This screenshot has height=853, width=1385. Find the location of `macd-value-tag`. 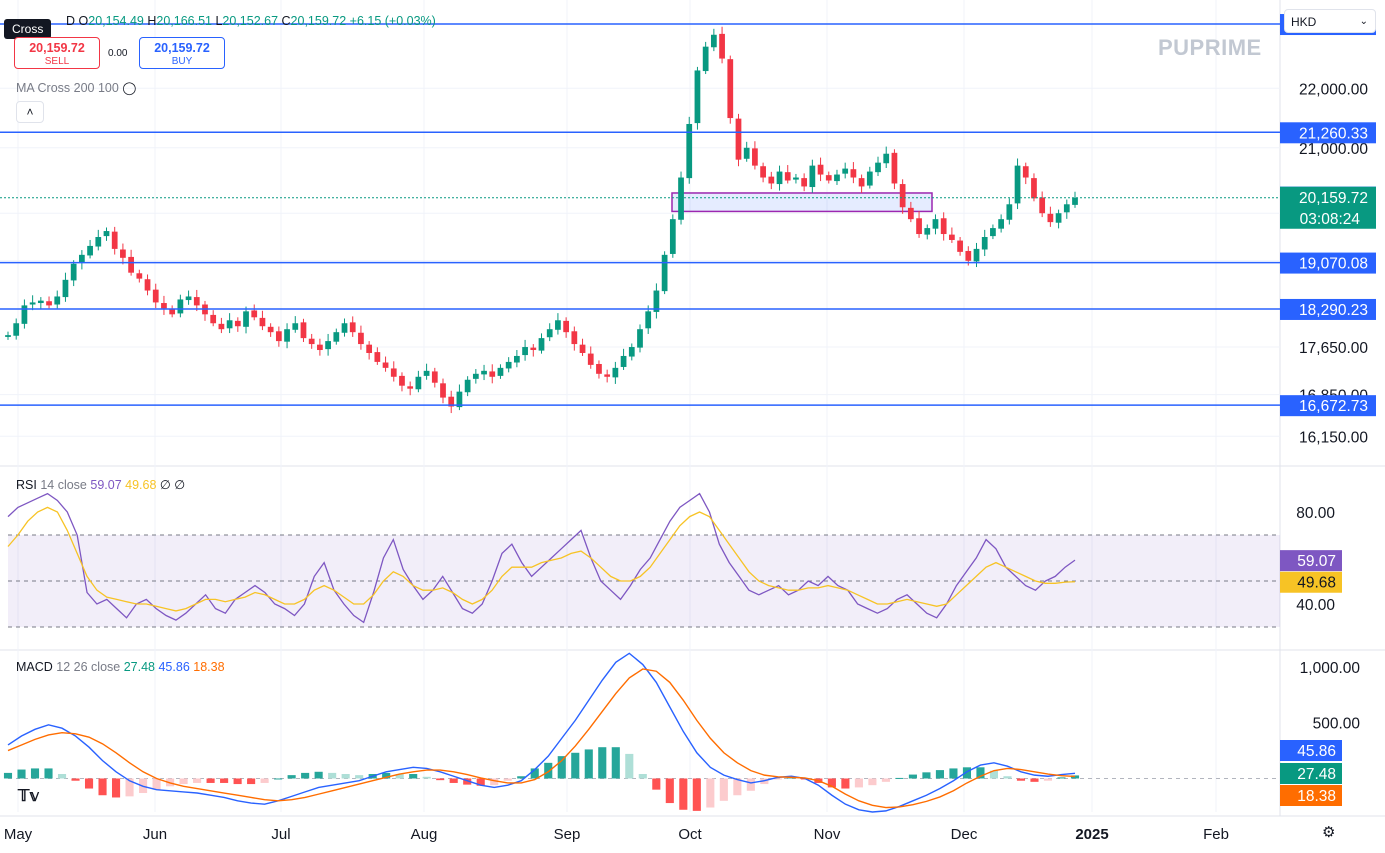

macd-value-tag is located at coordinates (1311, 773).